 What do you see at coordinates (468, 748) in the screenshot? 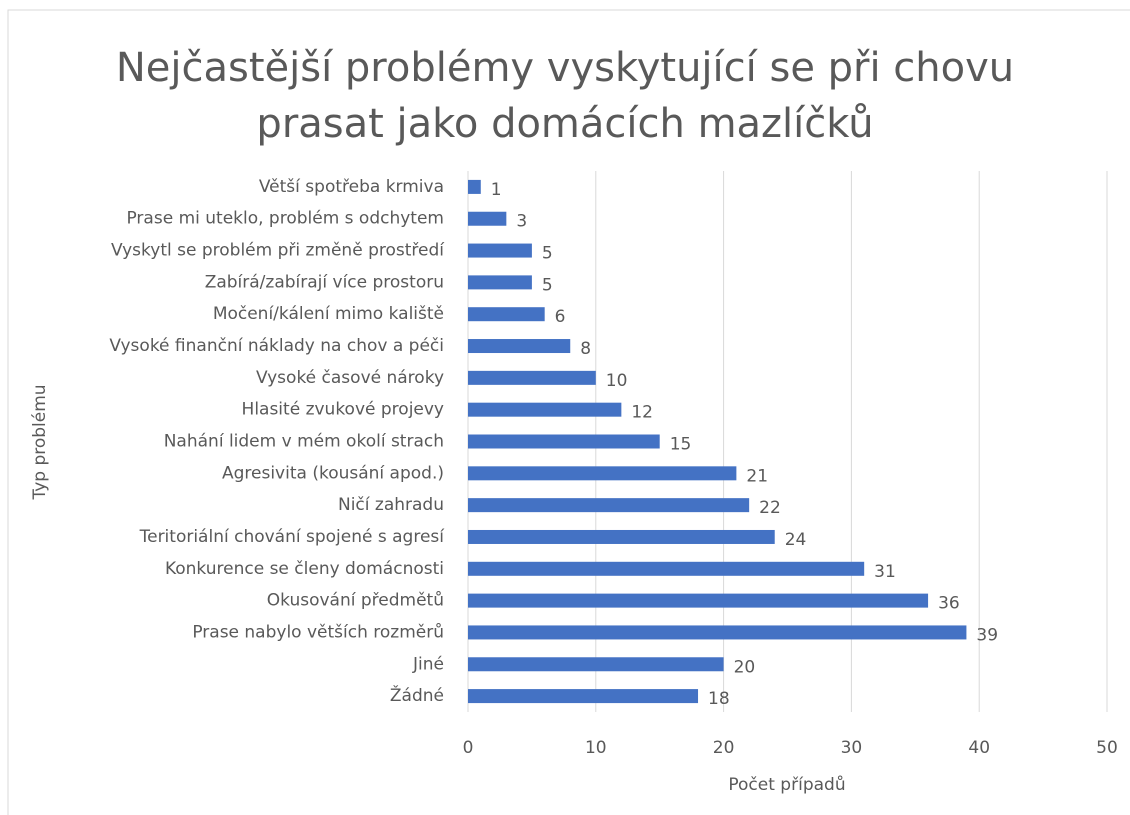
I see `x-tick-label: 0` at bounding box center [468, 748].